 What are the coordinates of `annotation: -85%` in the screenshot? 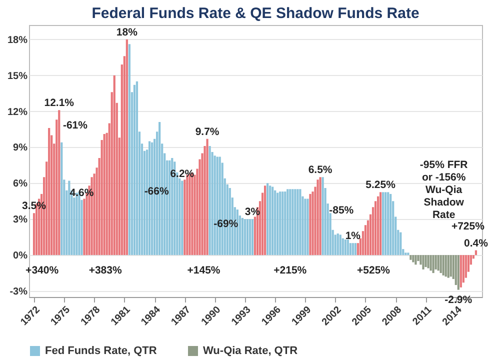 It's located at (341, 210).